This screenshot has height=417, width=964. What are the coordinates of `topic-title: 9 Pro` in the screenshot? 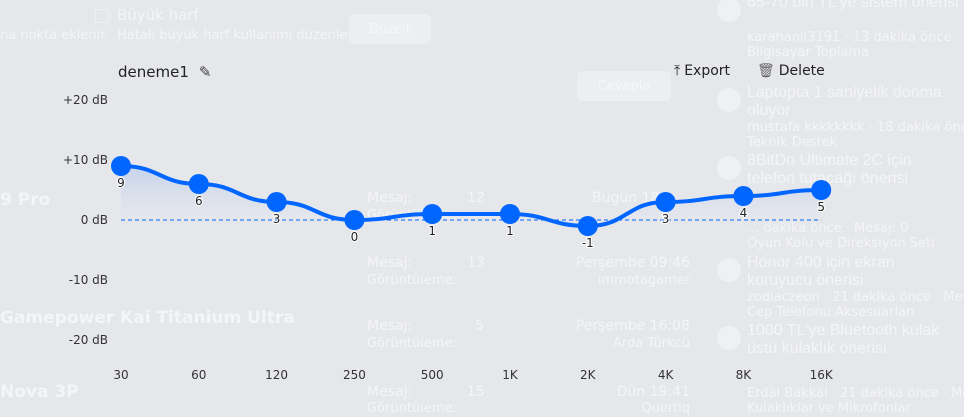 It's located at (25, 200).